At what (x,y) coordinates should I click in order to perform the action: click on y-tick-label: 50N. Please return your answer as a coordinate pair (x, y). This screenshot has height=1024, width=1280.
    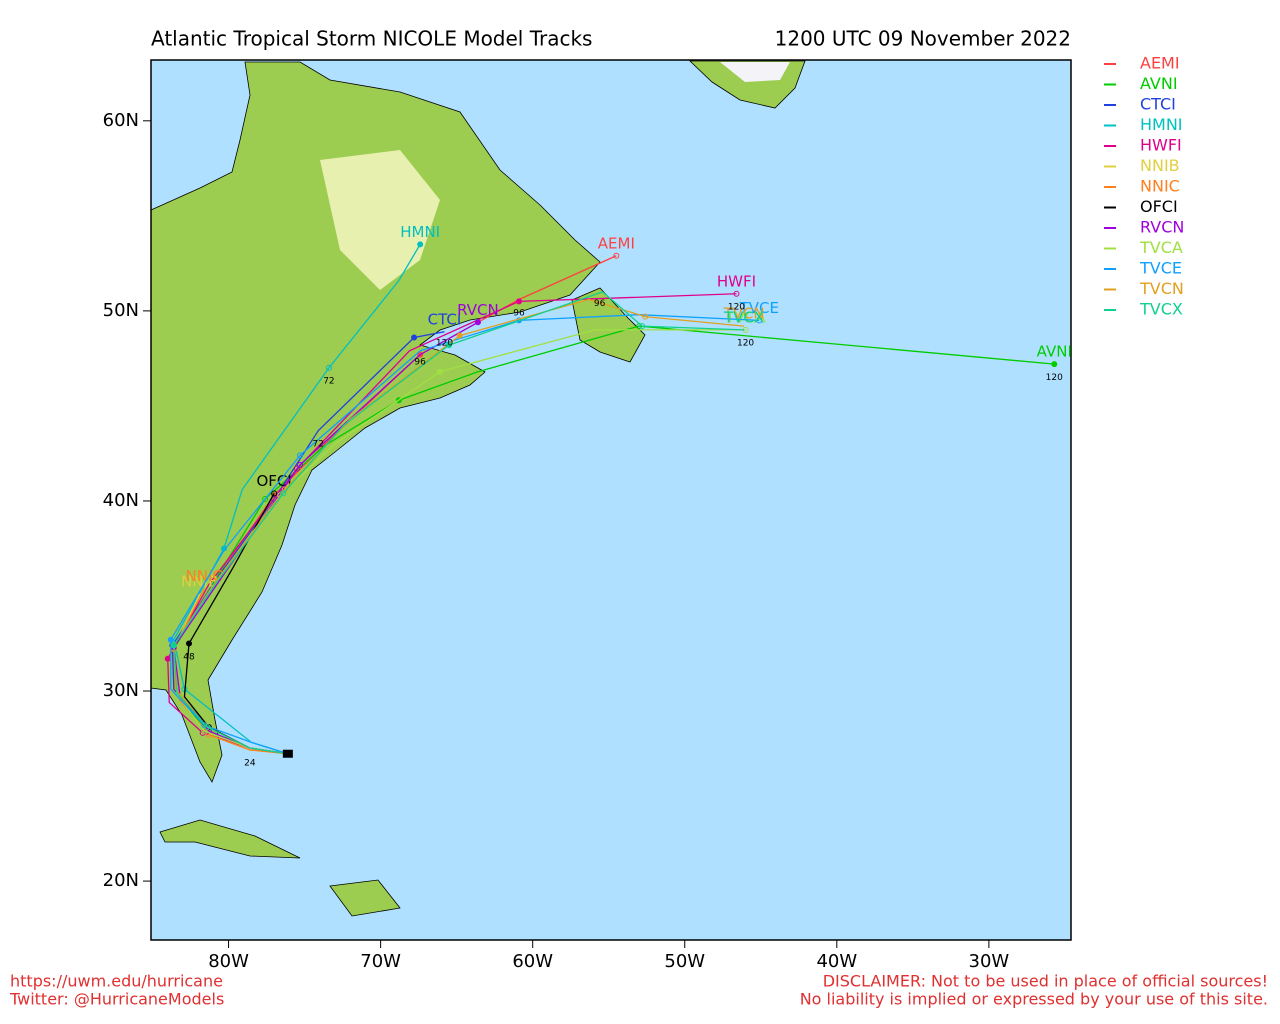
    Looking at the image, I should click on (121, 310).